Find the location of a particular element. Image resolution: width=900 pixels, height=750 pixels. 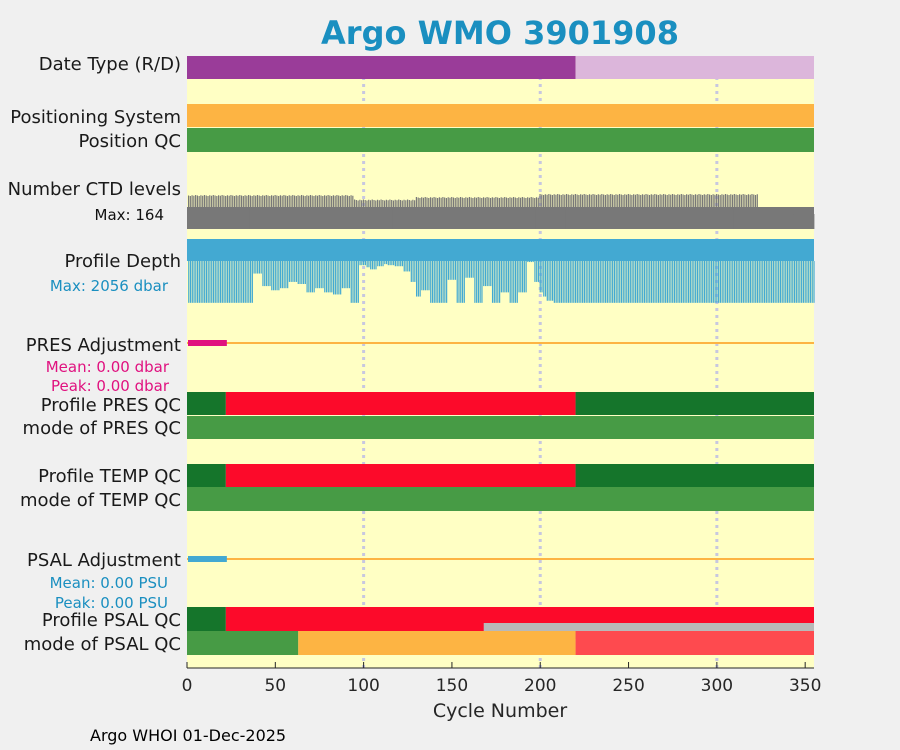

footer-credit: Argo WHOI 01-Dec-2025 is located at coordinates (188, 735).